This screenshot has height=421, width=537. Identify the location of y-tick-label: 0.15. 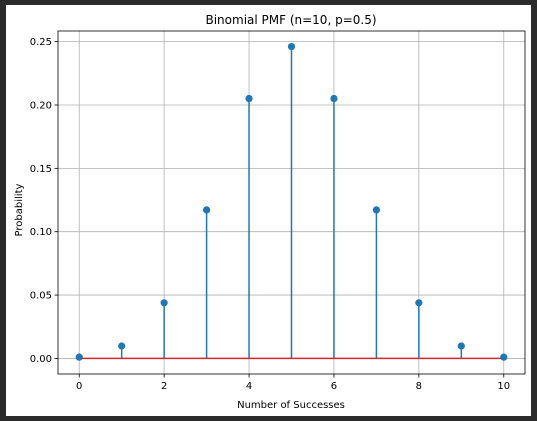
(41, 169).